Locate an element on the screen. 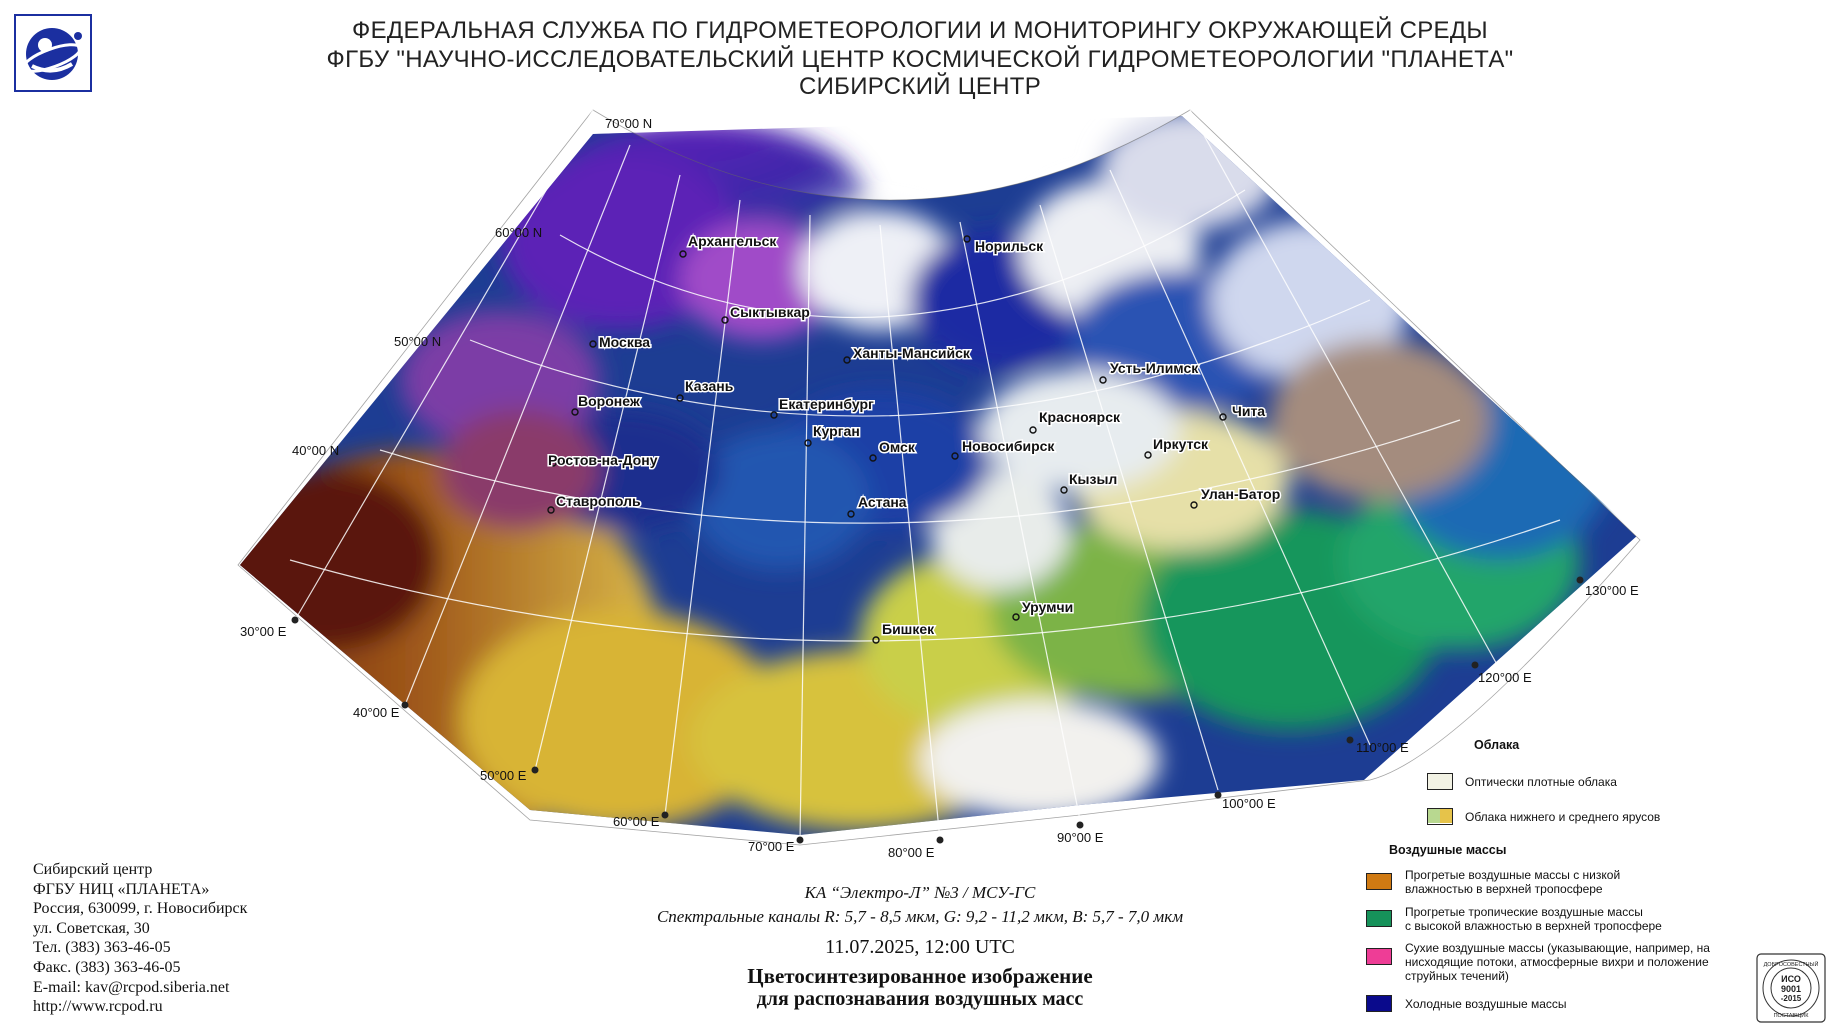  contact-phone: Тел. (383) 363-46-05 is located at coordinates (102, 948).